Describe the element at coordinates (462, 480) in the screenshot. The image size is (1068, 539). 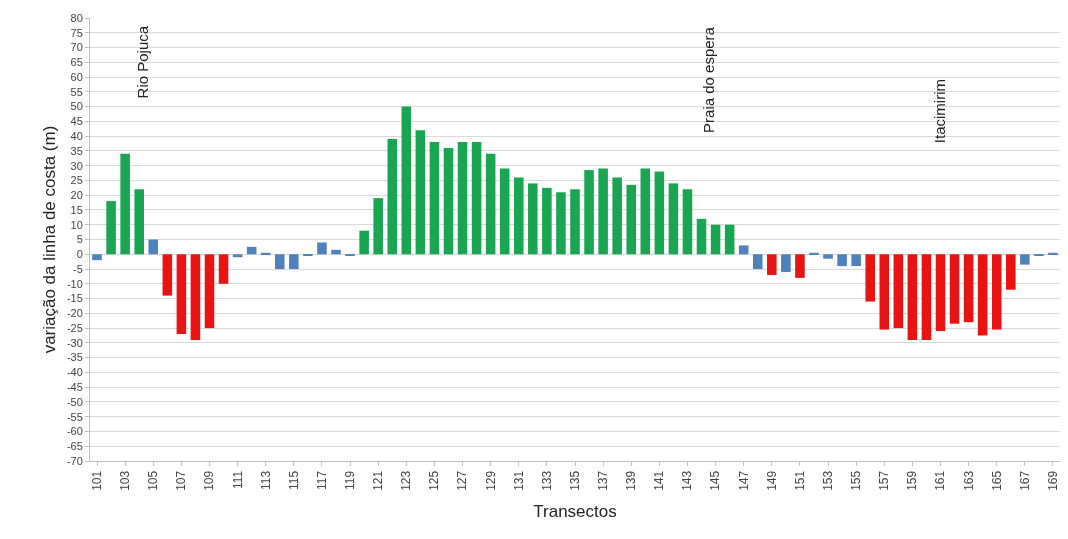
I see `x-tick-label: 127` at that location.